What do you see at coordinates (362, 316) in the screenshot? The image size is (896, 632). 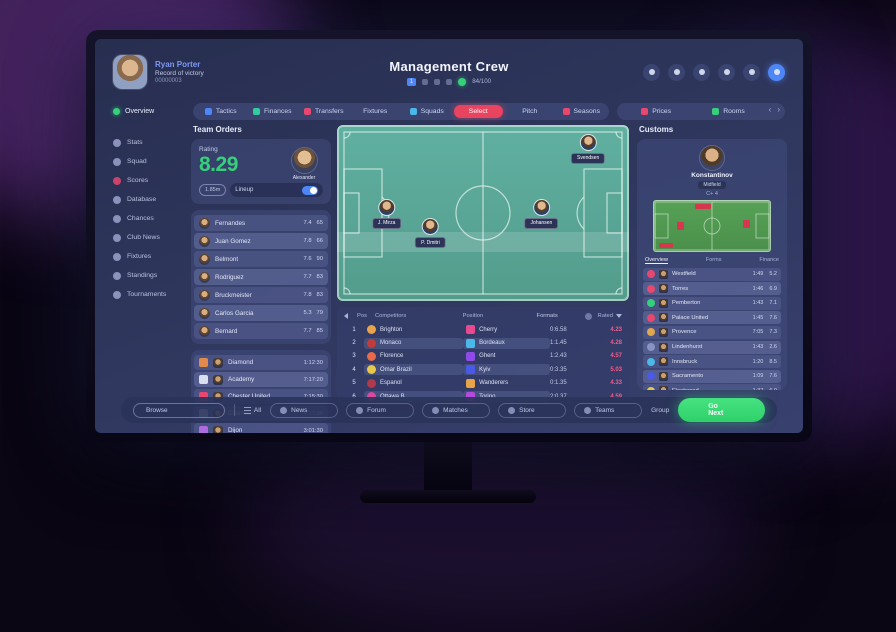 I see `col-pos: Pos` at bounding box center [362, 316].